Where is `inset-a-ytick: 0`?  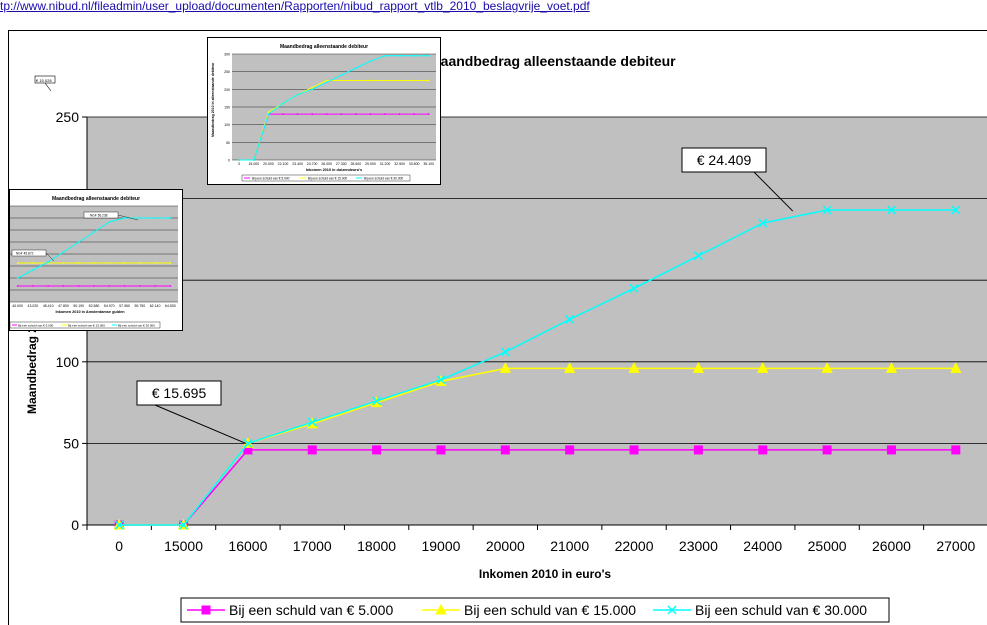 inset-a-ytick: 0 is located at coordinates (229, 161).